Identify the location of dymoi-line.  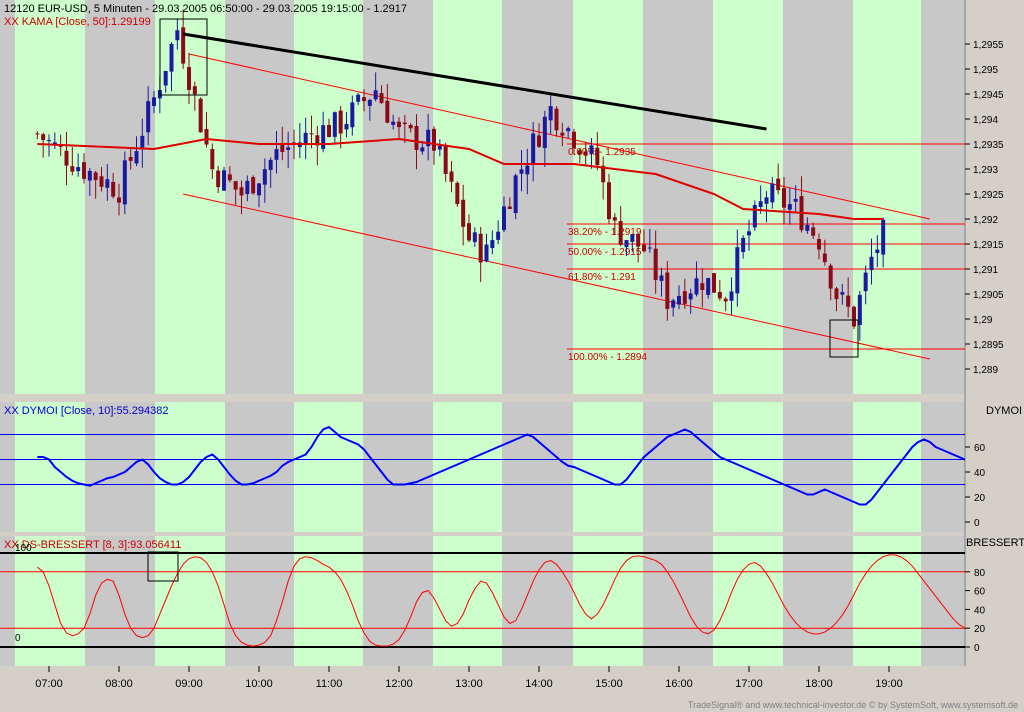
(501, 465).